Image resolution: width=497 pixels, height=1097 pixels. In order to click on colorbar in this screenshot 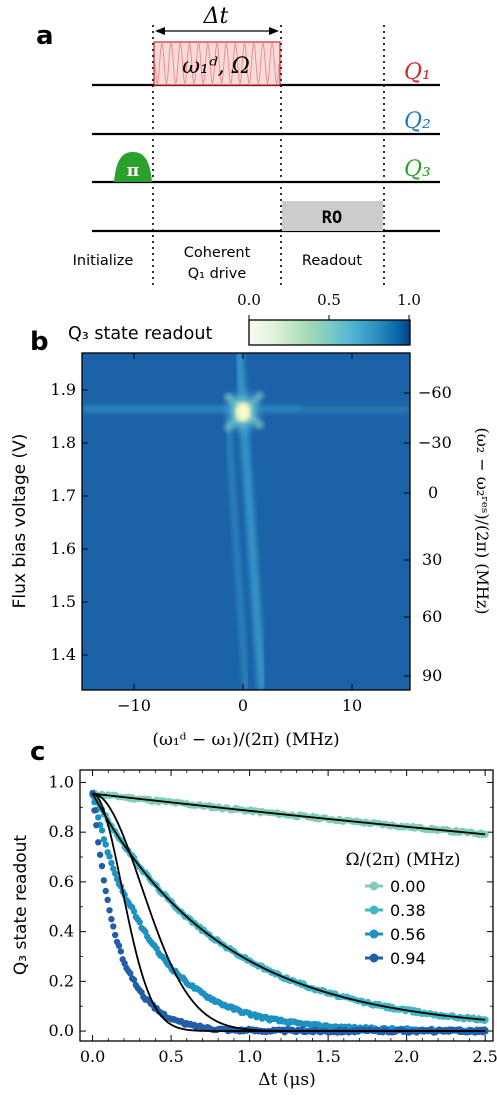, I will do `click(329, 332)`.